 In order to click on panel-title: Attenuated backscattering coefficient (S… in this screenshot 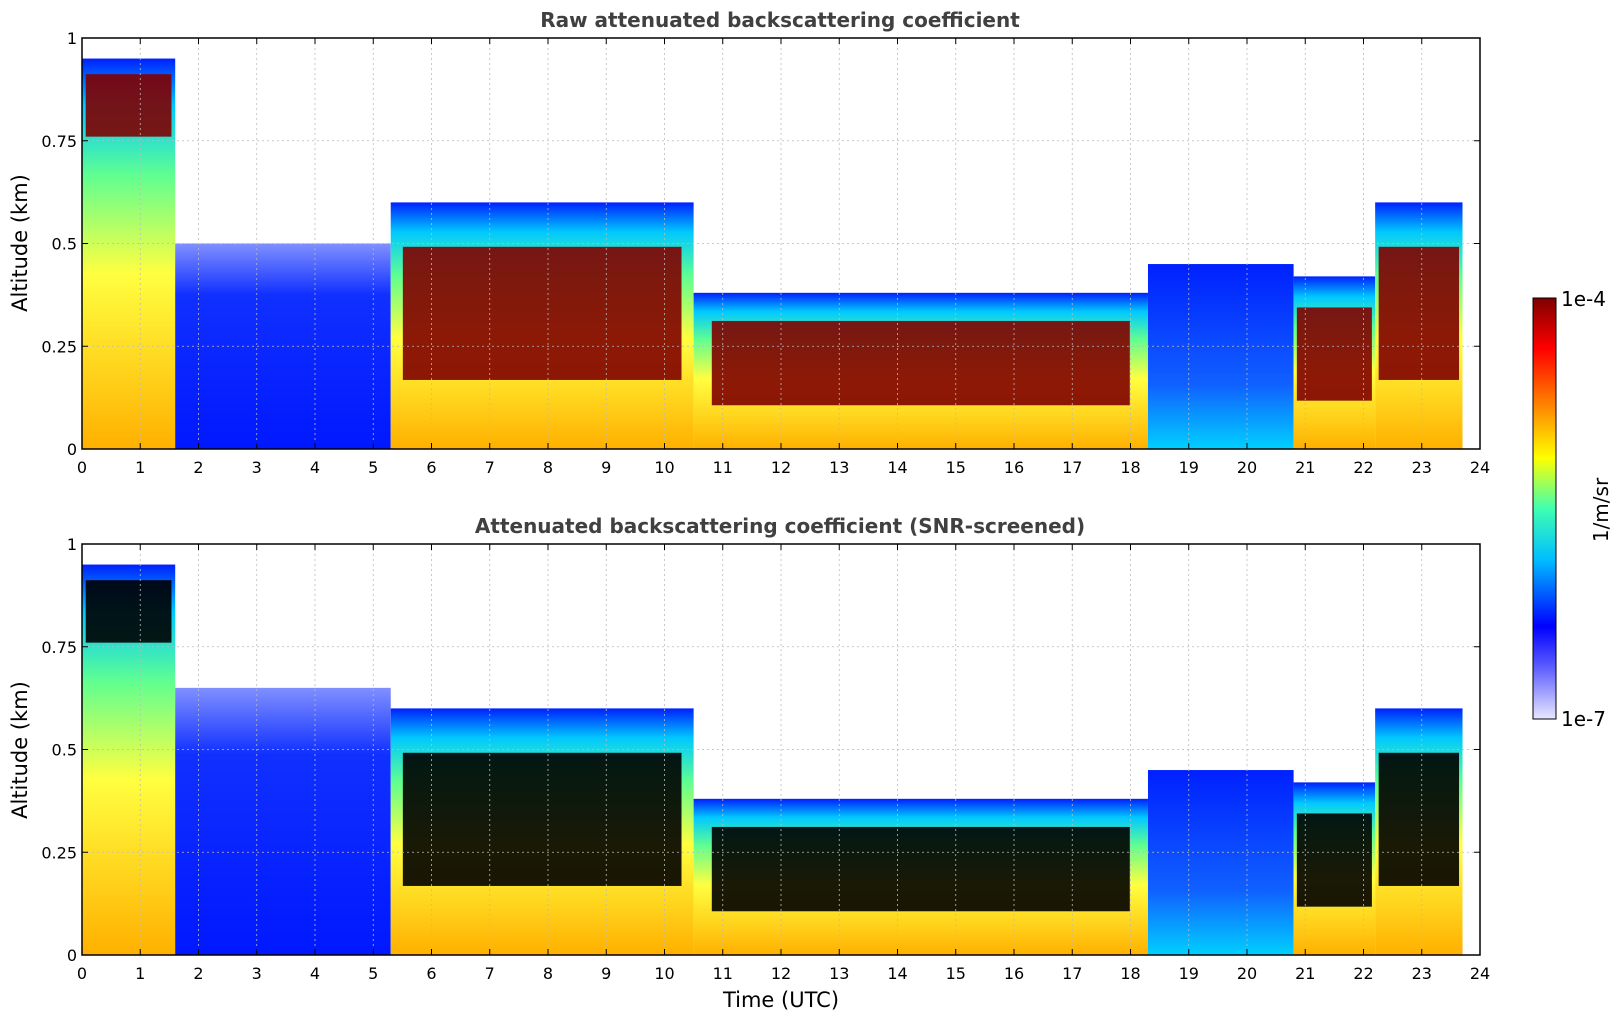, I will do `click(780, 526)`.